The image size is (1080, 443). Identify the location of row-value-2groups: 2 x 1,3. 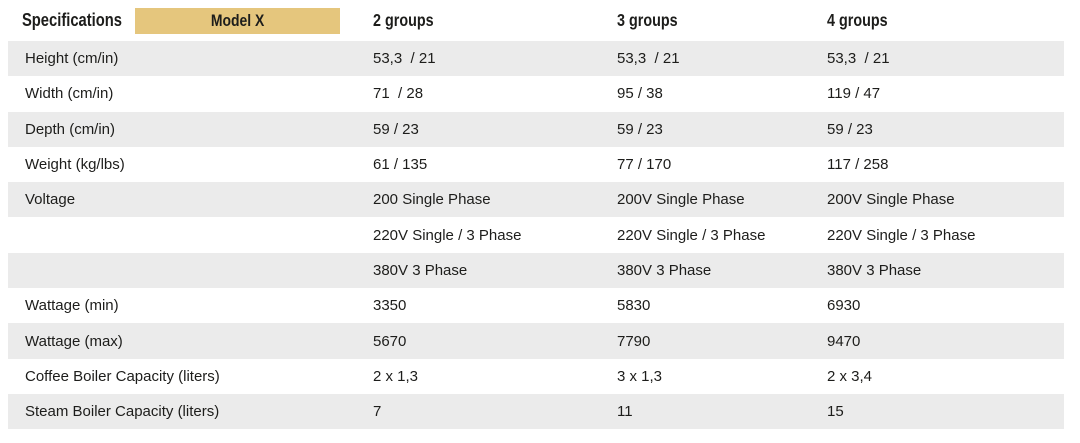
(396, 376).